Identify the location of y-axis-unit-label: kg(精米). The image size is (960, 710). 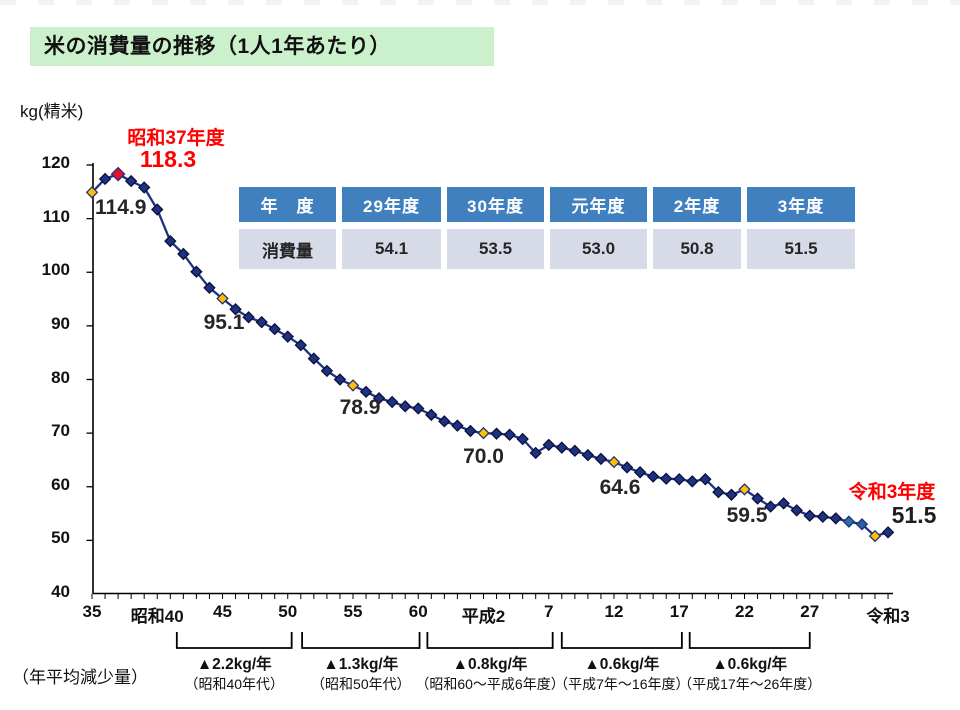
(52, 111).